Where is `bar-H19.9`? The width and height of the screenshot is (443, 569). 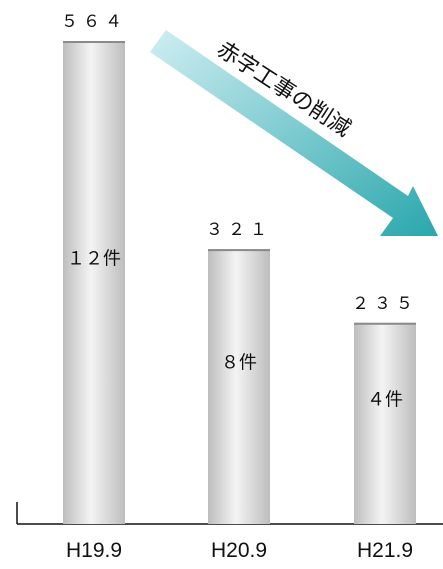 bar-H19.9 is located at coordinates (94, 282).